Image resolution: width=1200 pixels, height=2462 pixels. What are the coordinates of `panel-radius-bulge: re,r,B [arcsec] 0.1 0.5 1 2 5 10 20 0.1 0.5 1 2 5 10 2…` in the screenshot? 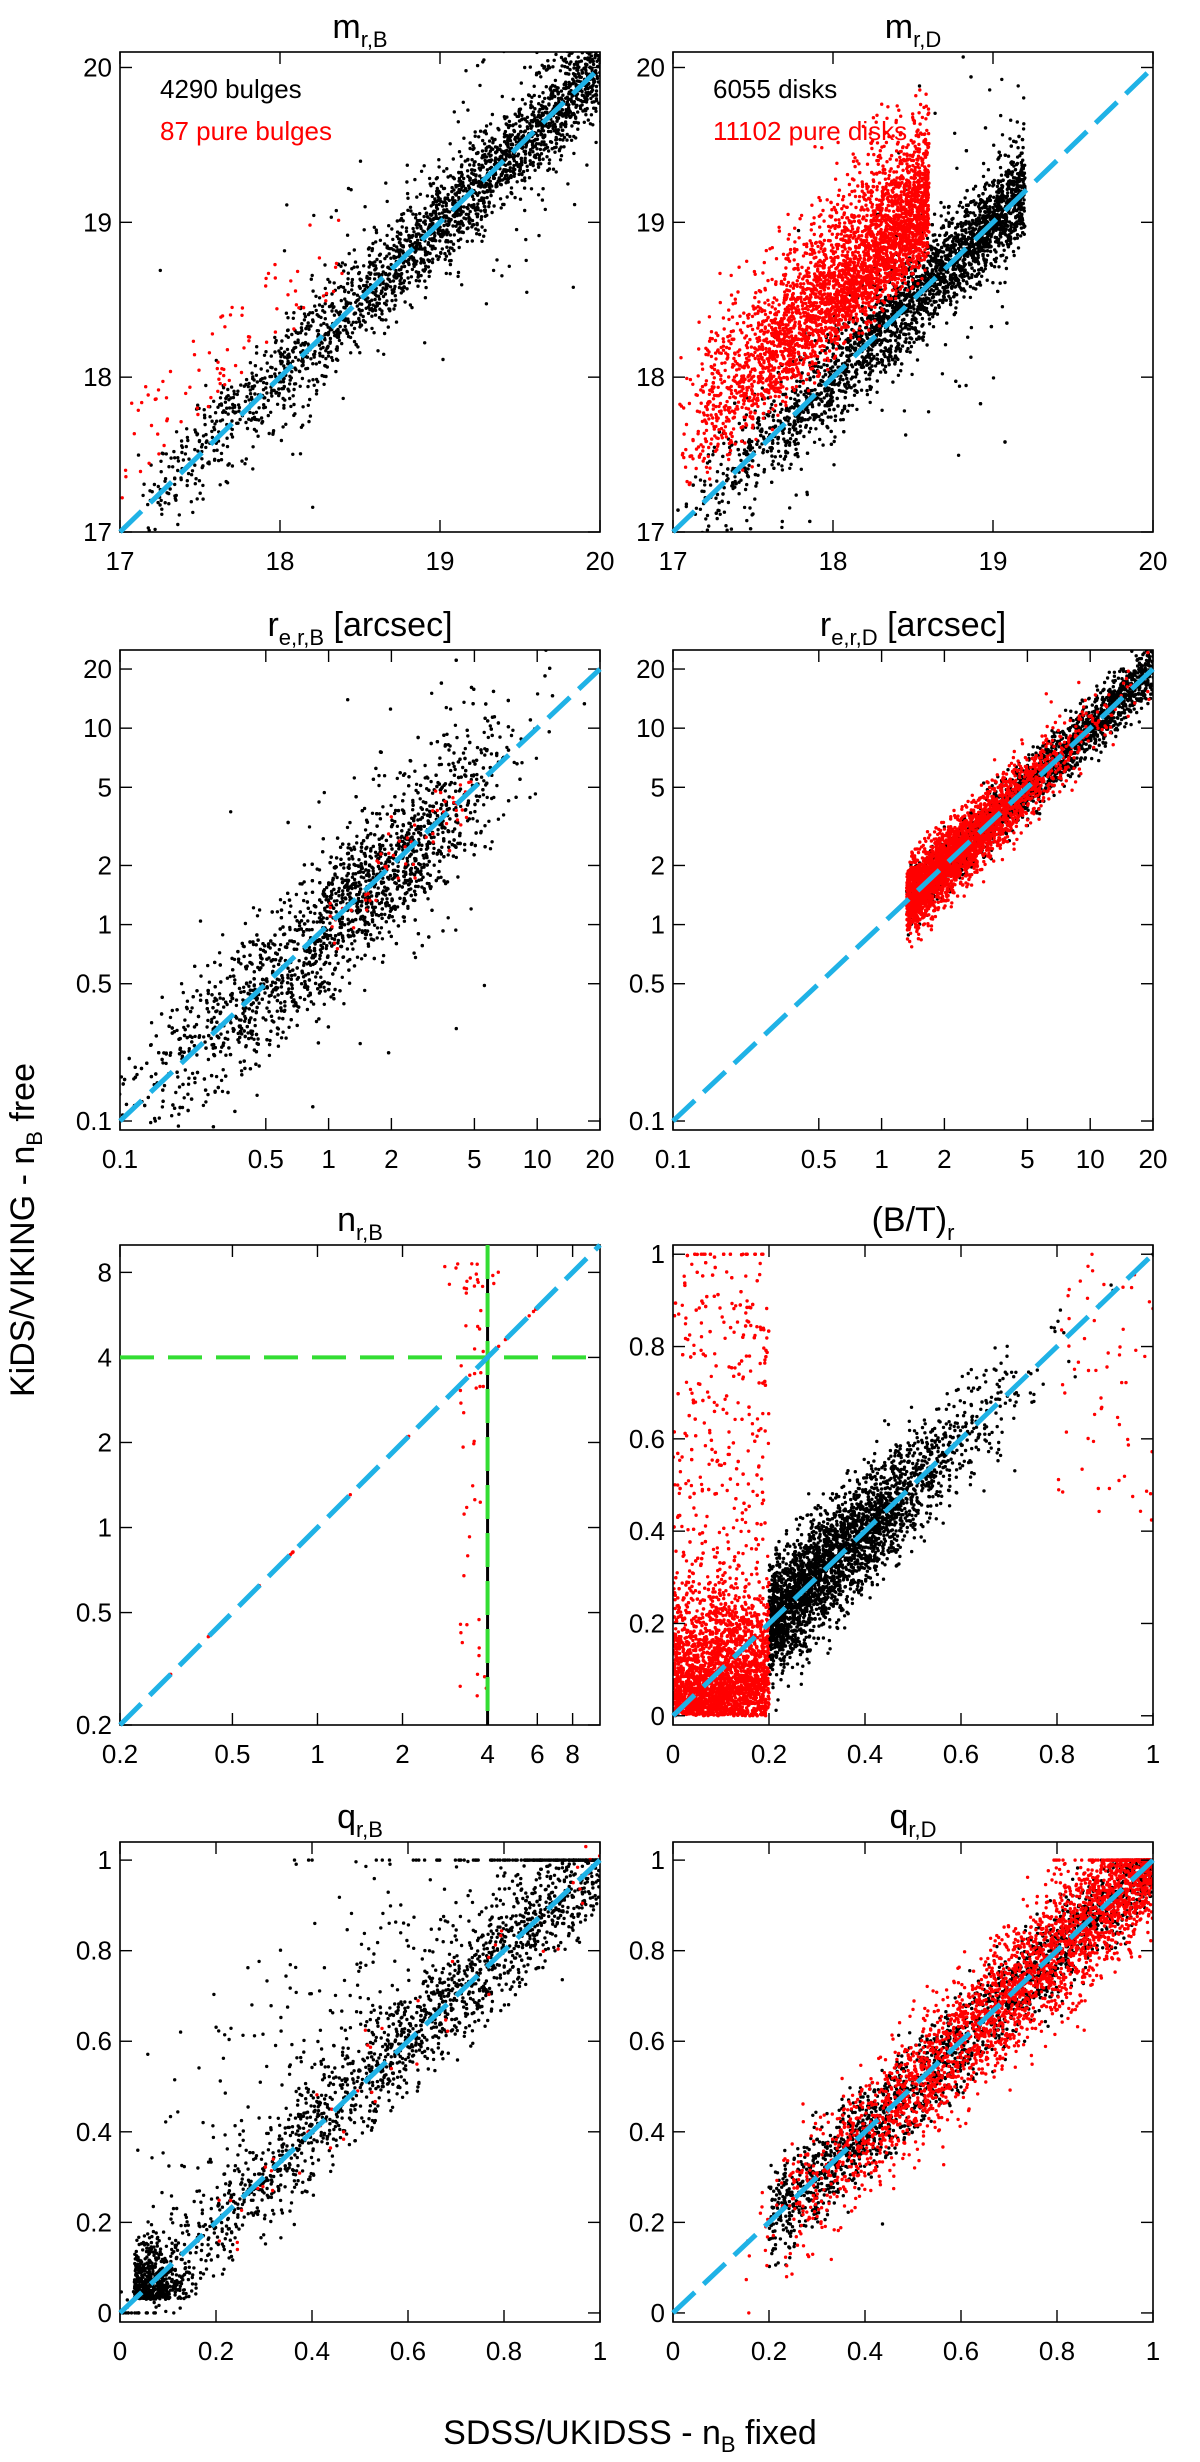 It's located at (345, 890).